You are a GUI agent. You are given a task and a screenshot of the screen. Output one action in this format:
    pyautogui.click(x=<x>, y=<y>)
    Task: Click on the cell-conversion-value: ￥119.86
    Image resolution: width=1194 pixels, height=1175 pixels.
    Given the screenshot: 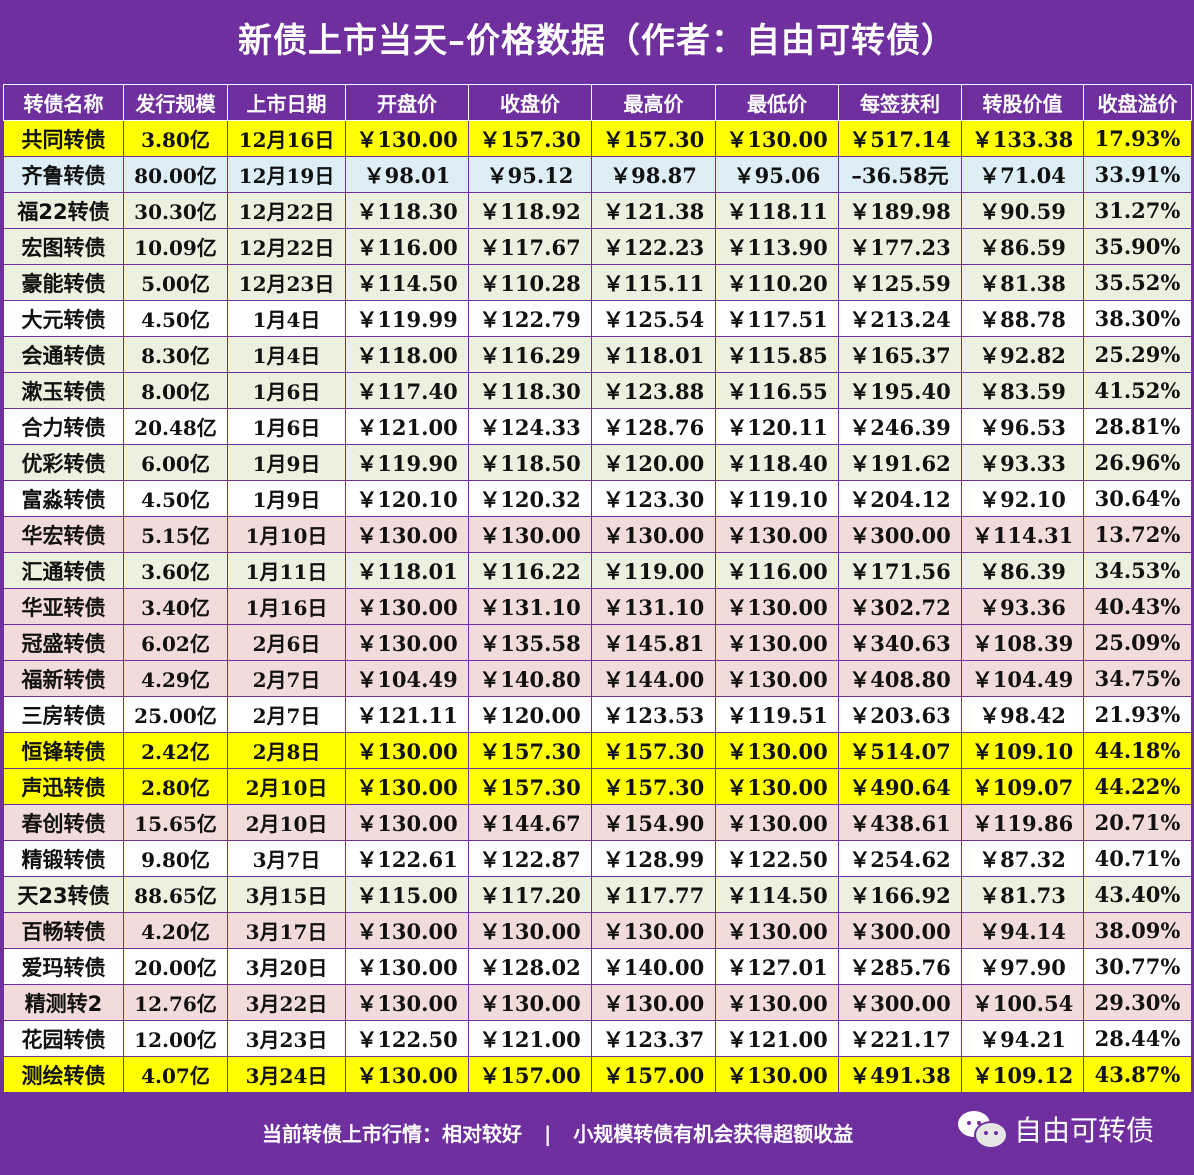 What is the action you would take?
    pyautogui.click(x=1022, y=822)
    